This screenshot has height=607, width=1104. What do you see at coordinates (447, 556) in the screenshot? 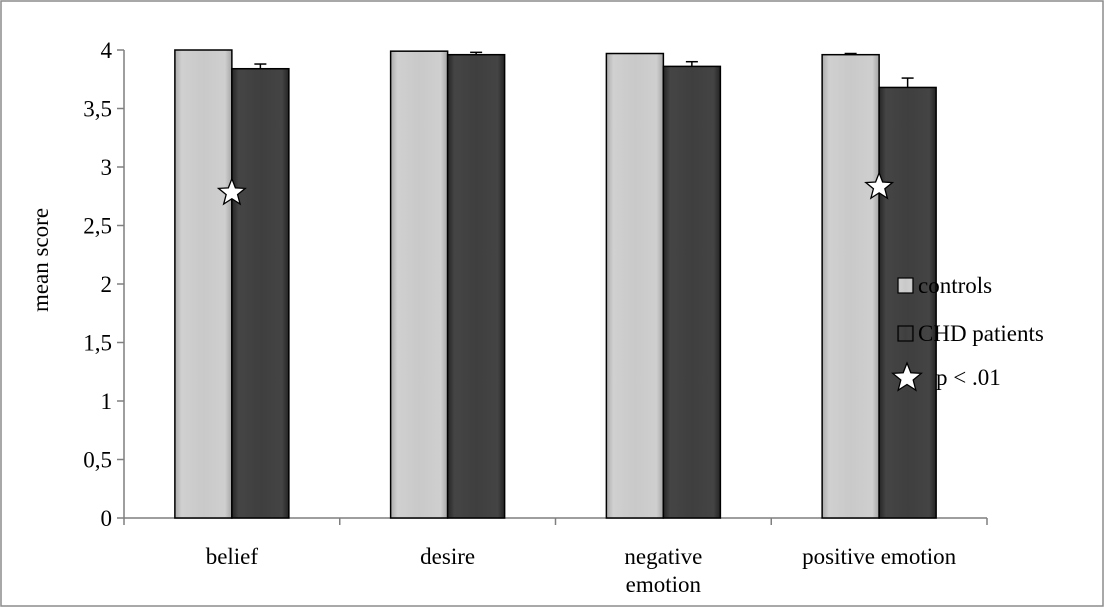
I see `x-category-label: desire` at bounding box center [447, 556].